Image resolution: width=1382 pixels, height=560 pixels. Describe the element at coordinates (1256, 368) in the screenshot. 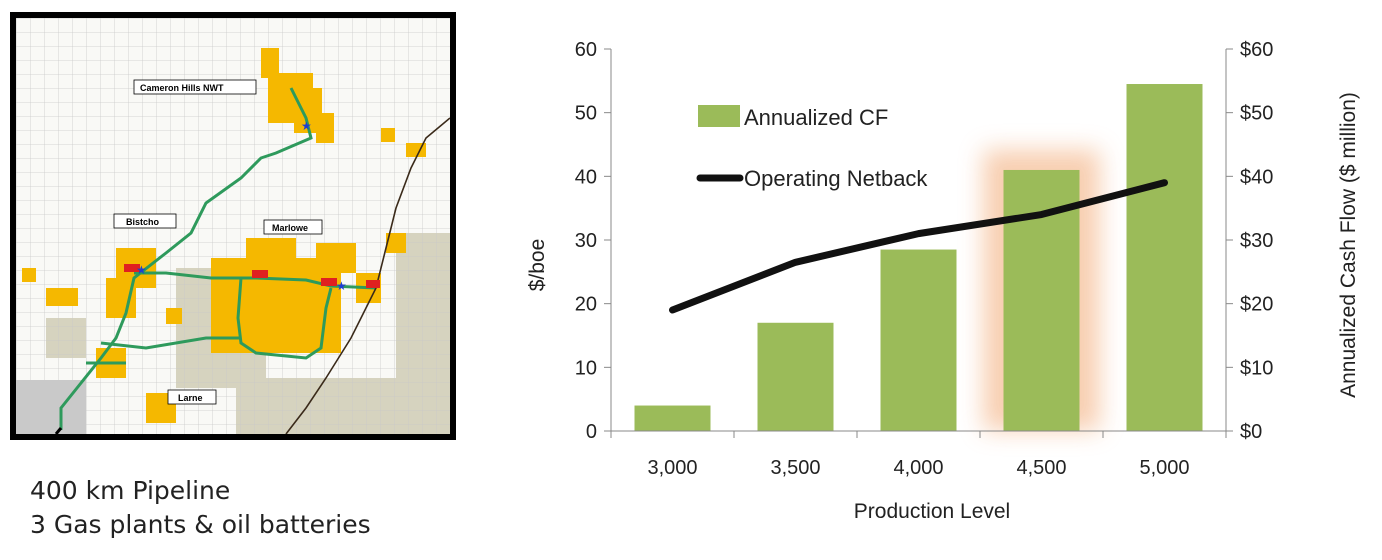

I see `y2-tick-label: $10` at that location.